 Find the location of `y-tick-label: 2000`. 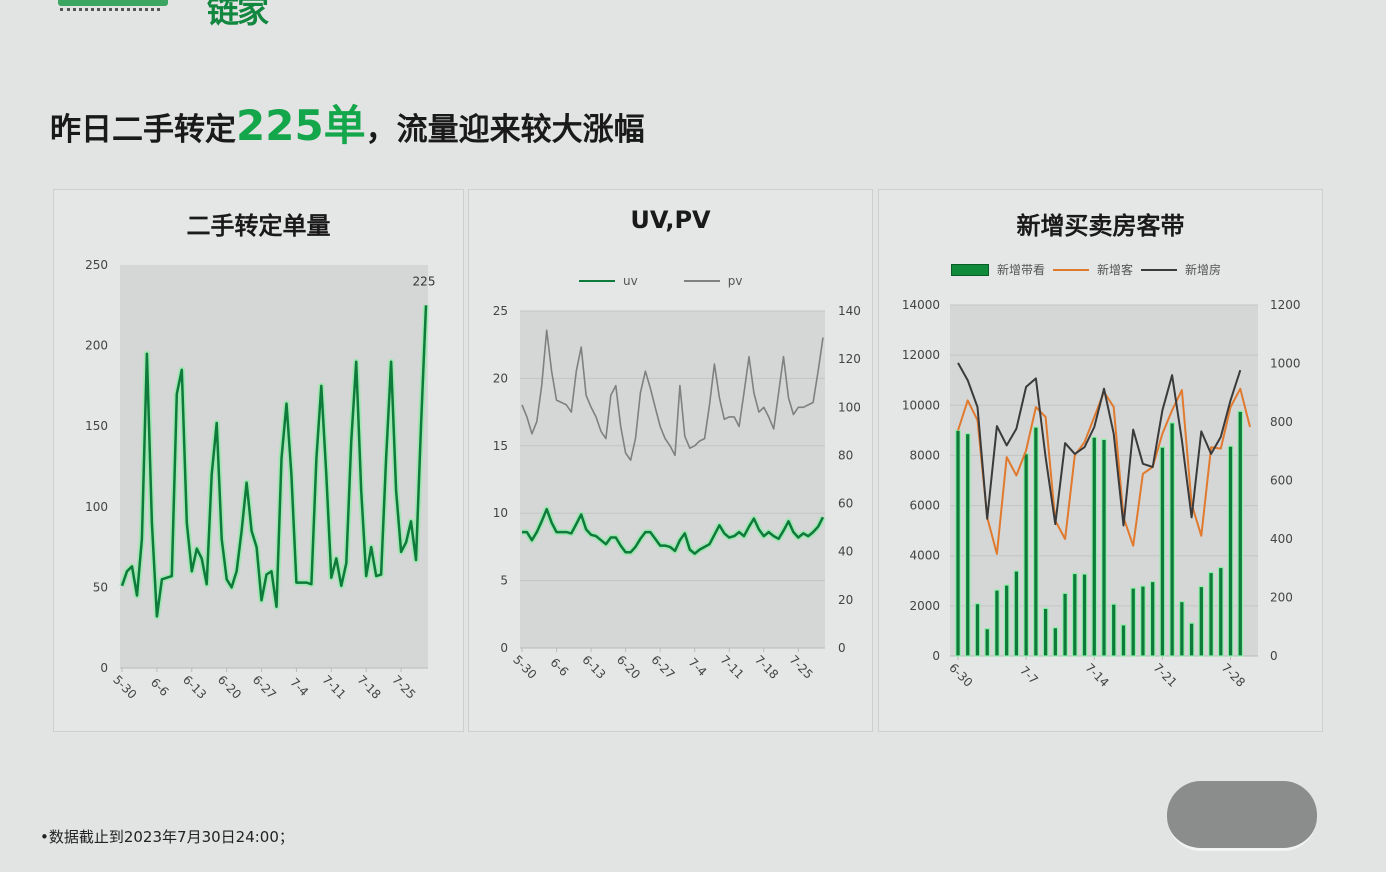

y-tick-label: 2000 is located at coordinates (924, 606).